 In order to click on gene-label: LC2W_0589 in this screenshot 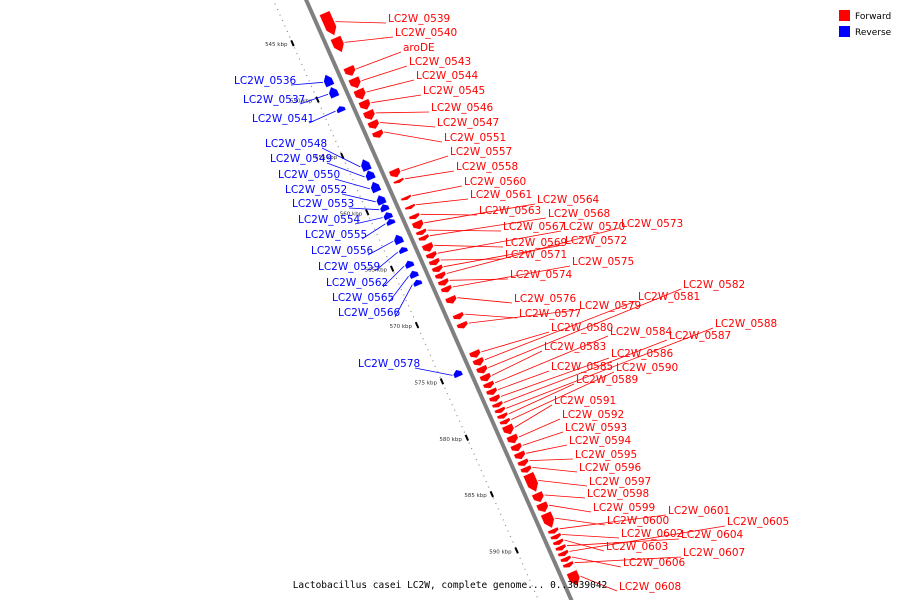, I will do `click(607, 380)`.